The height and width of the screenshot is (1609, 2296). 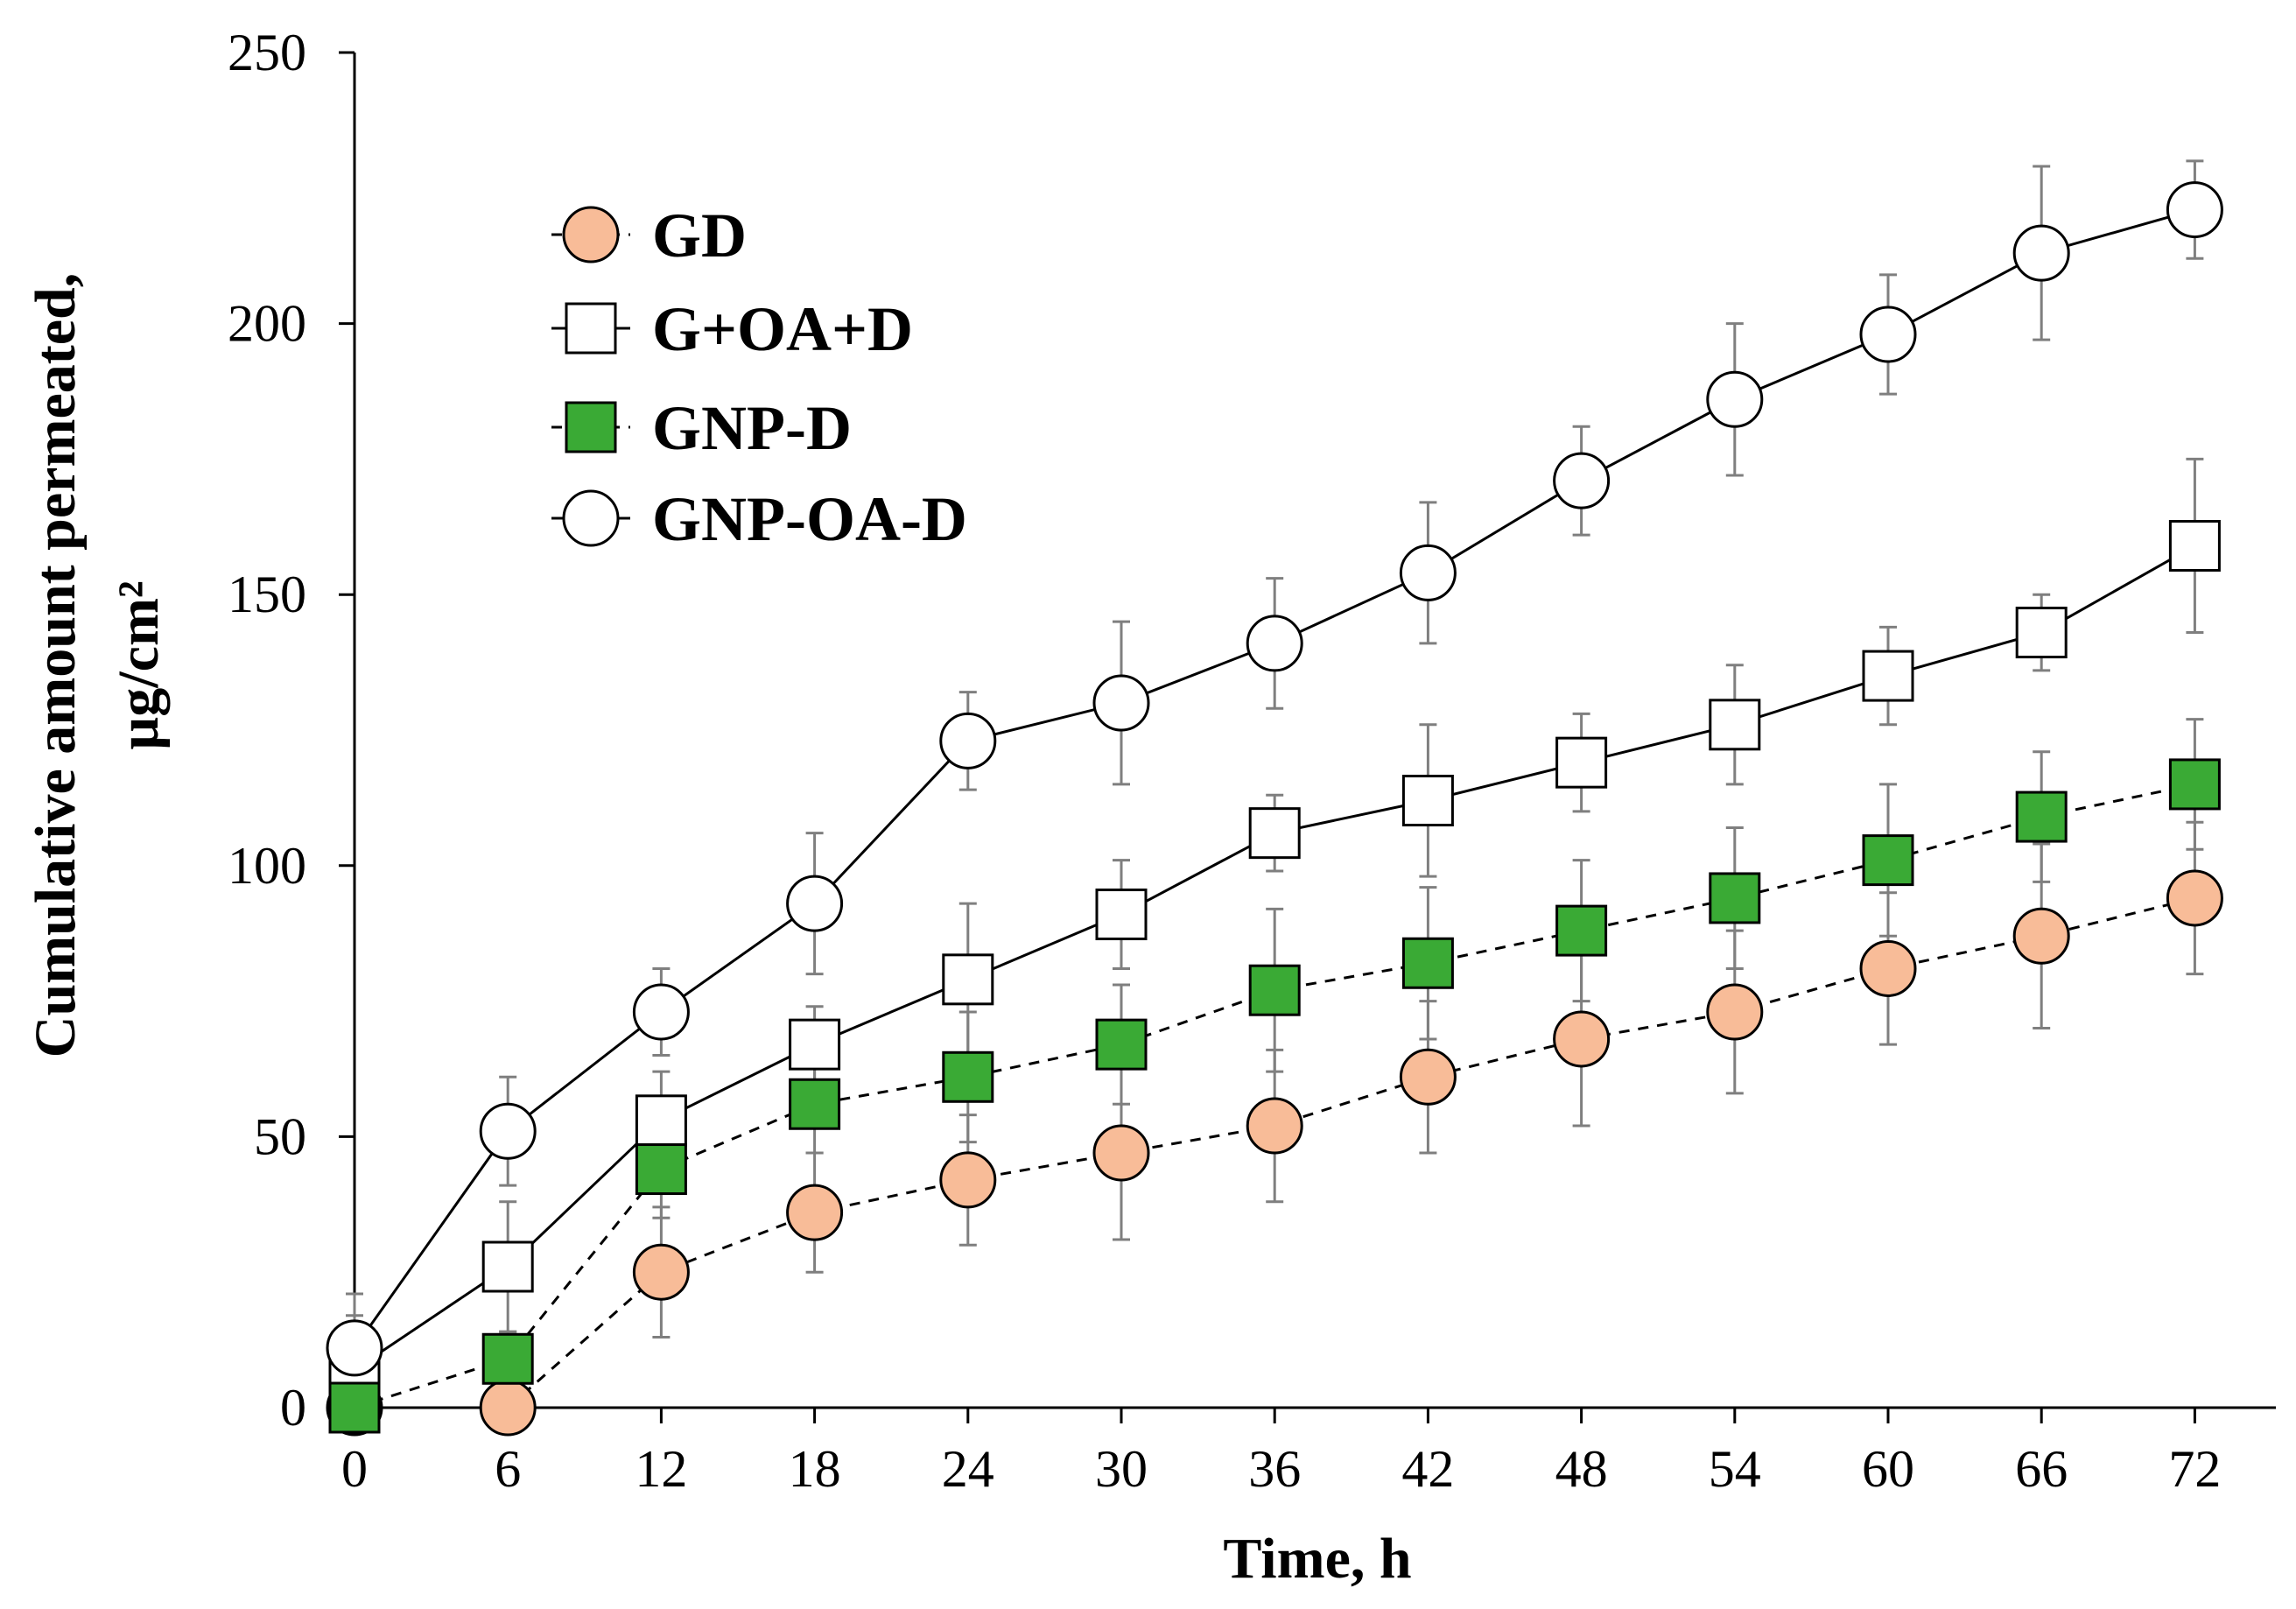 I want to click on x-tick-label: 12, so click(x=661, y=1469).